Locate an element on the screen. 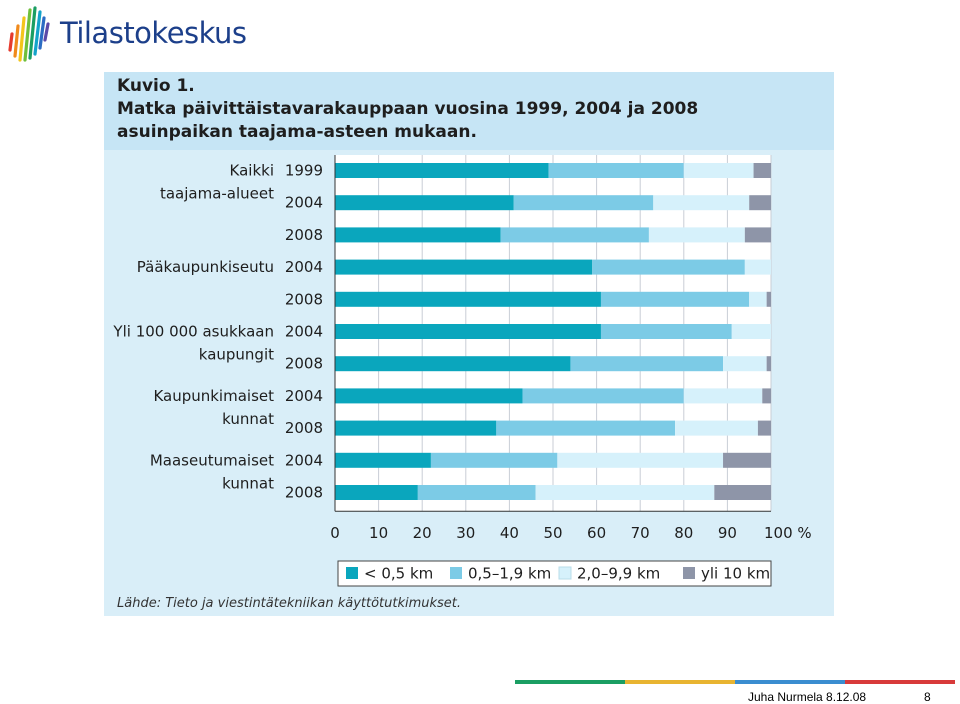  legend-box is located at coordinates (554, 573).